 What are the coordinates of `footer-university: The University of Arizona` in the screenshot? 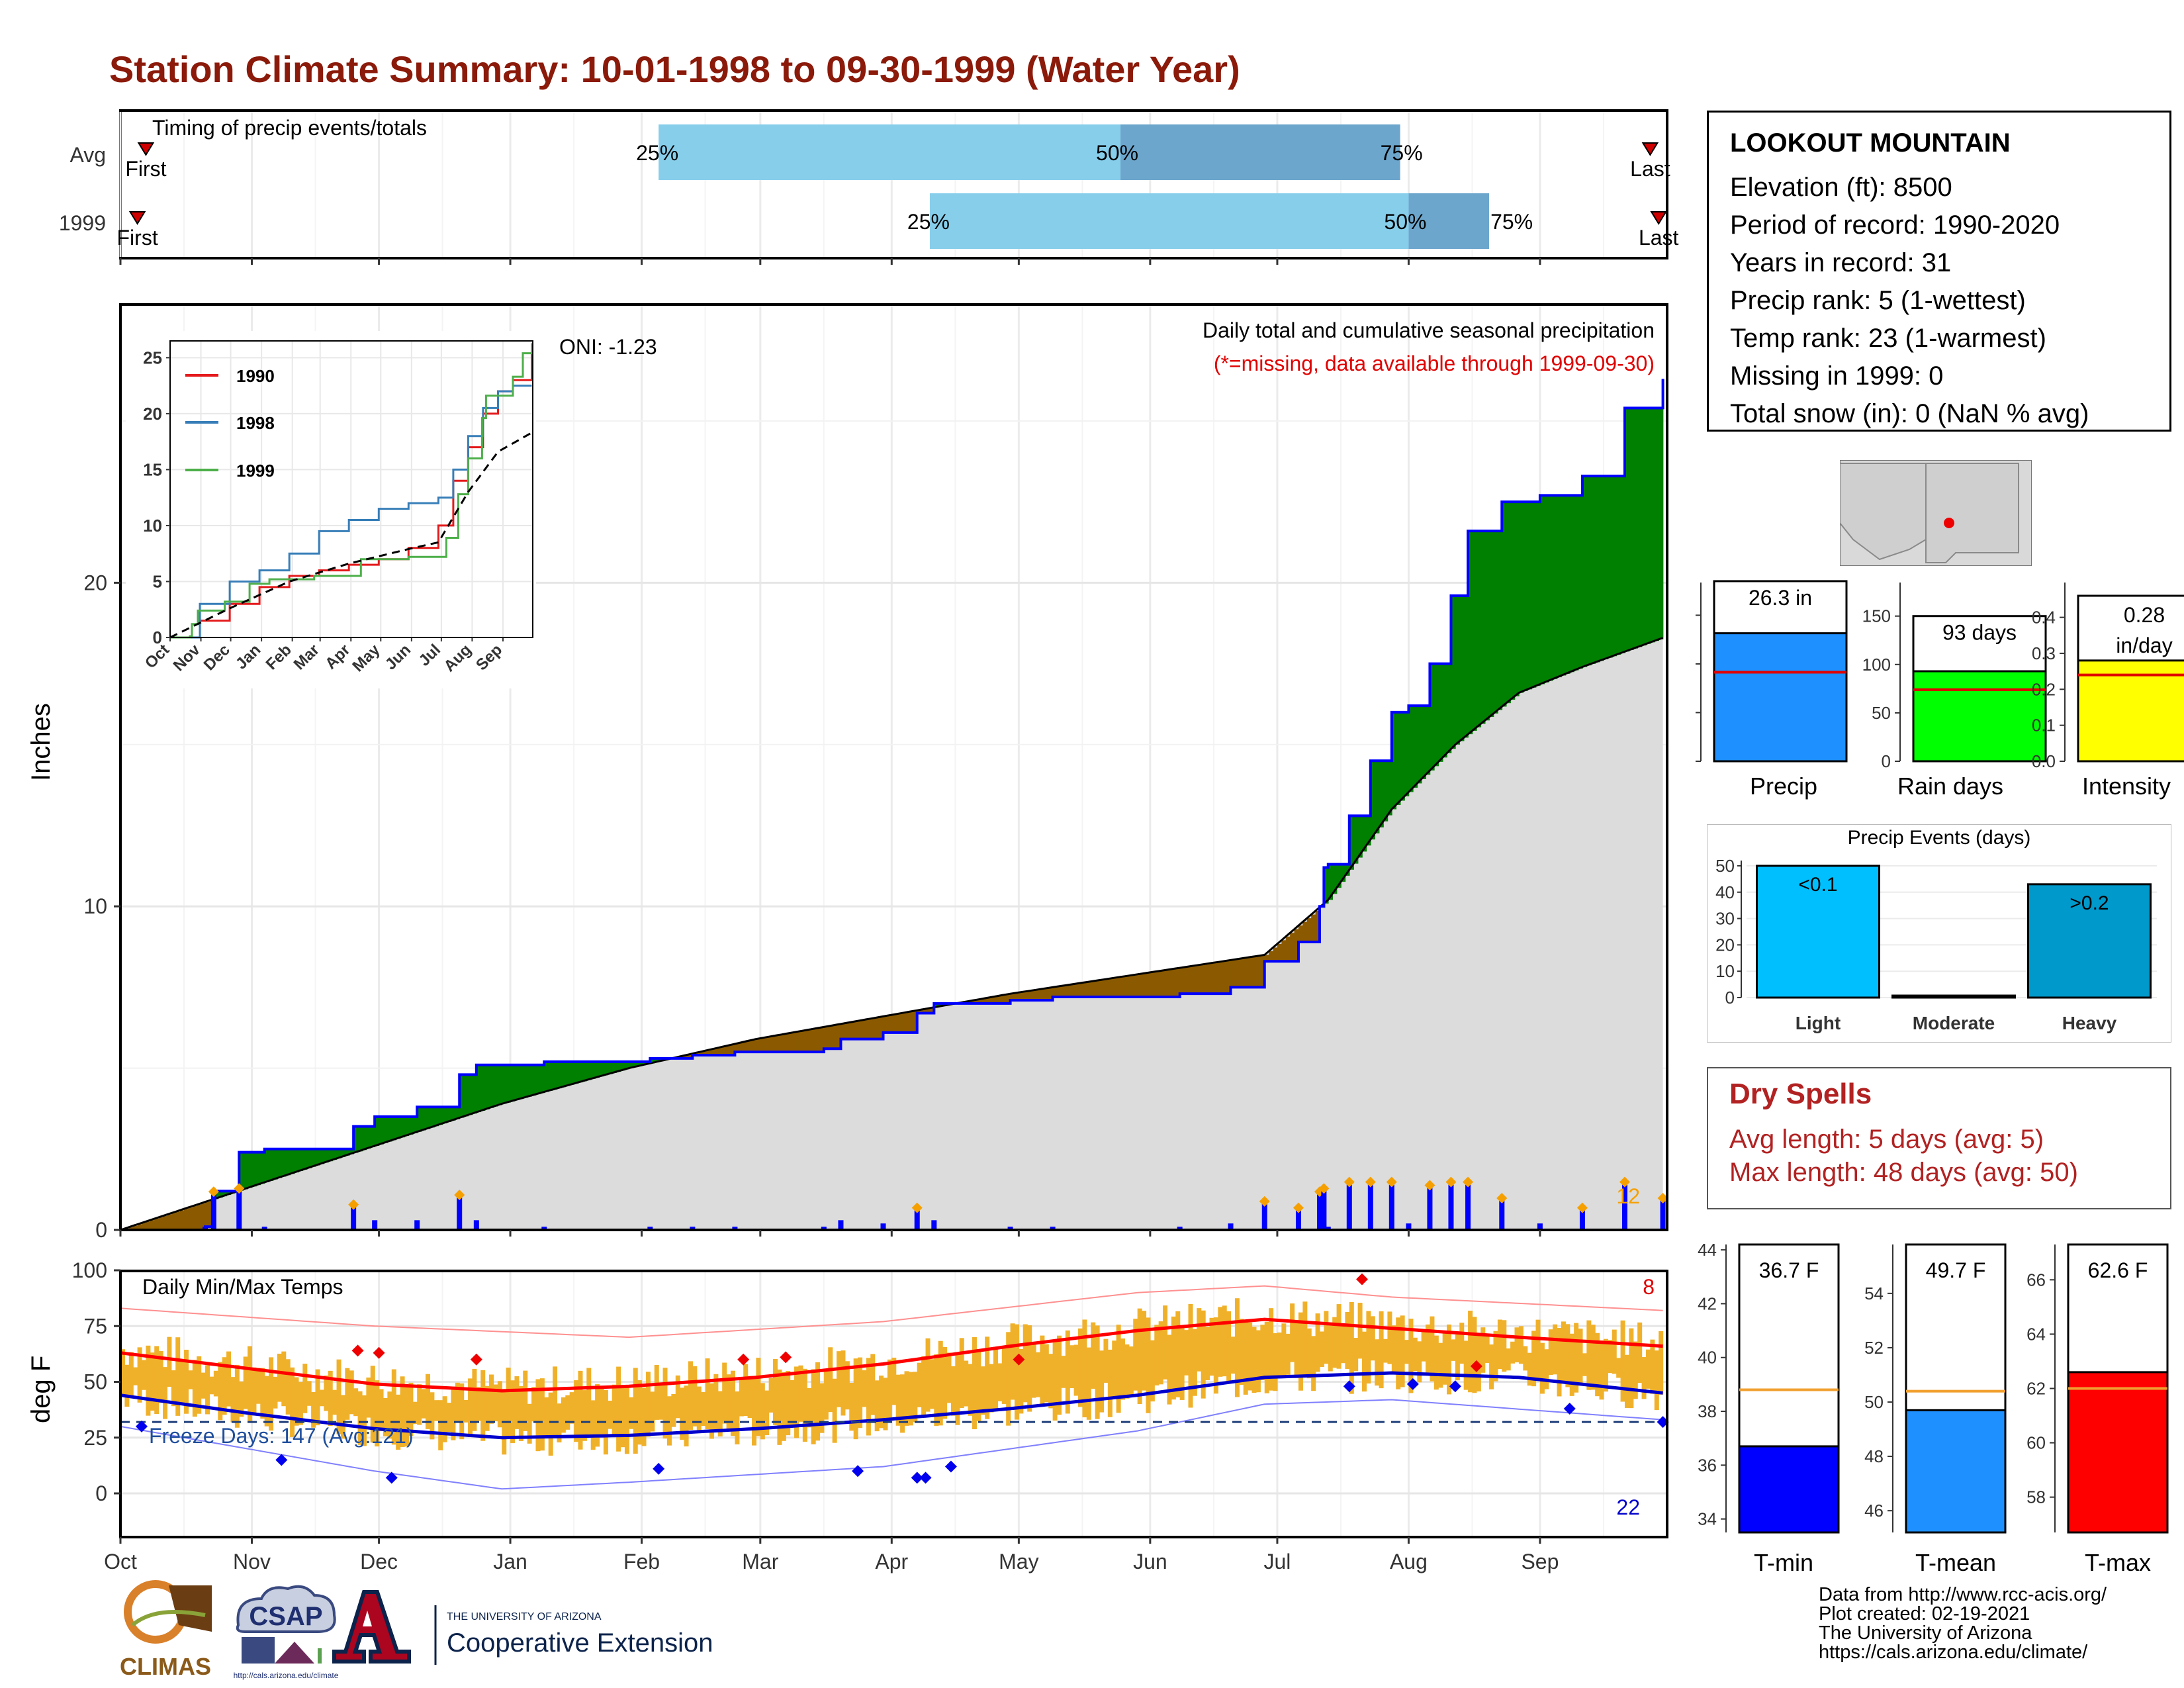 It's located at (1925, 1633).